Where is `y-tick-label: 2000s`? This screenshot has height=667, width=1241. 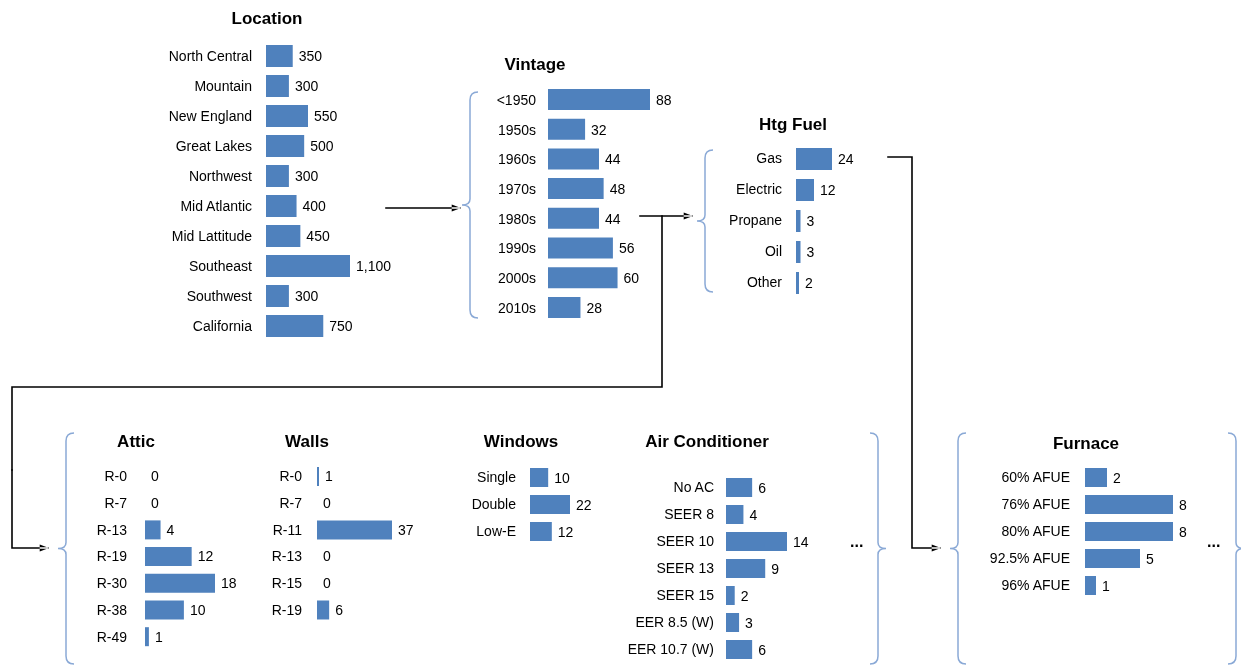
y-tick-label: 2000s is located at coordinates (516, 278).